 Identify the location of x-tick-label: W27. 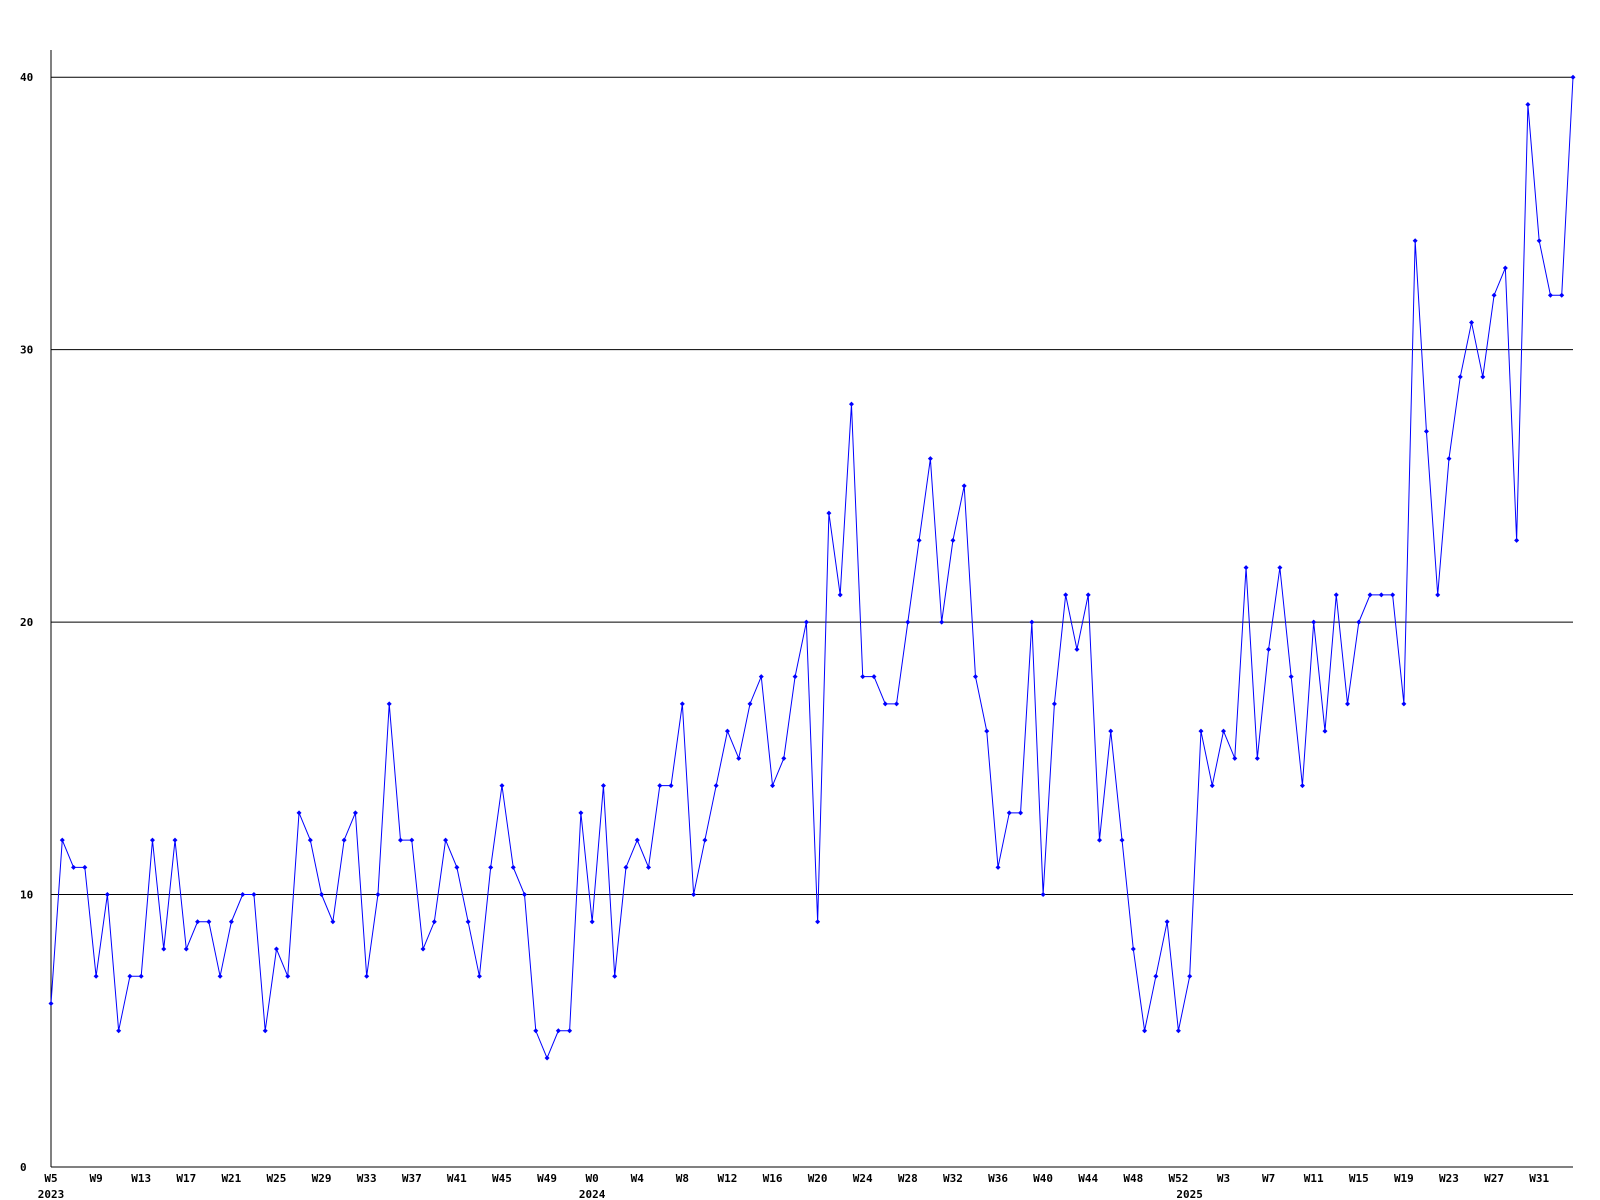
(1494, 1178).